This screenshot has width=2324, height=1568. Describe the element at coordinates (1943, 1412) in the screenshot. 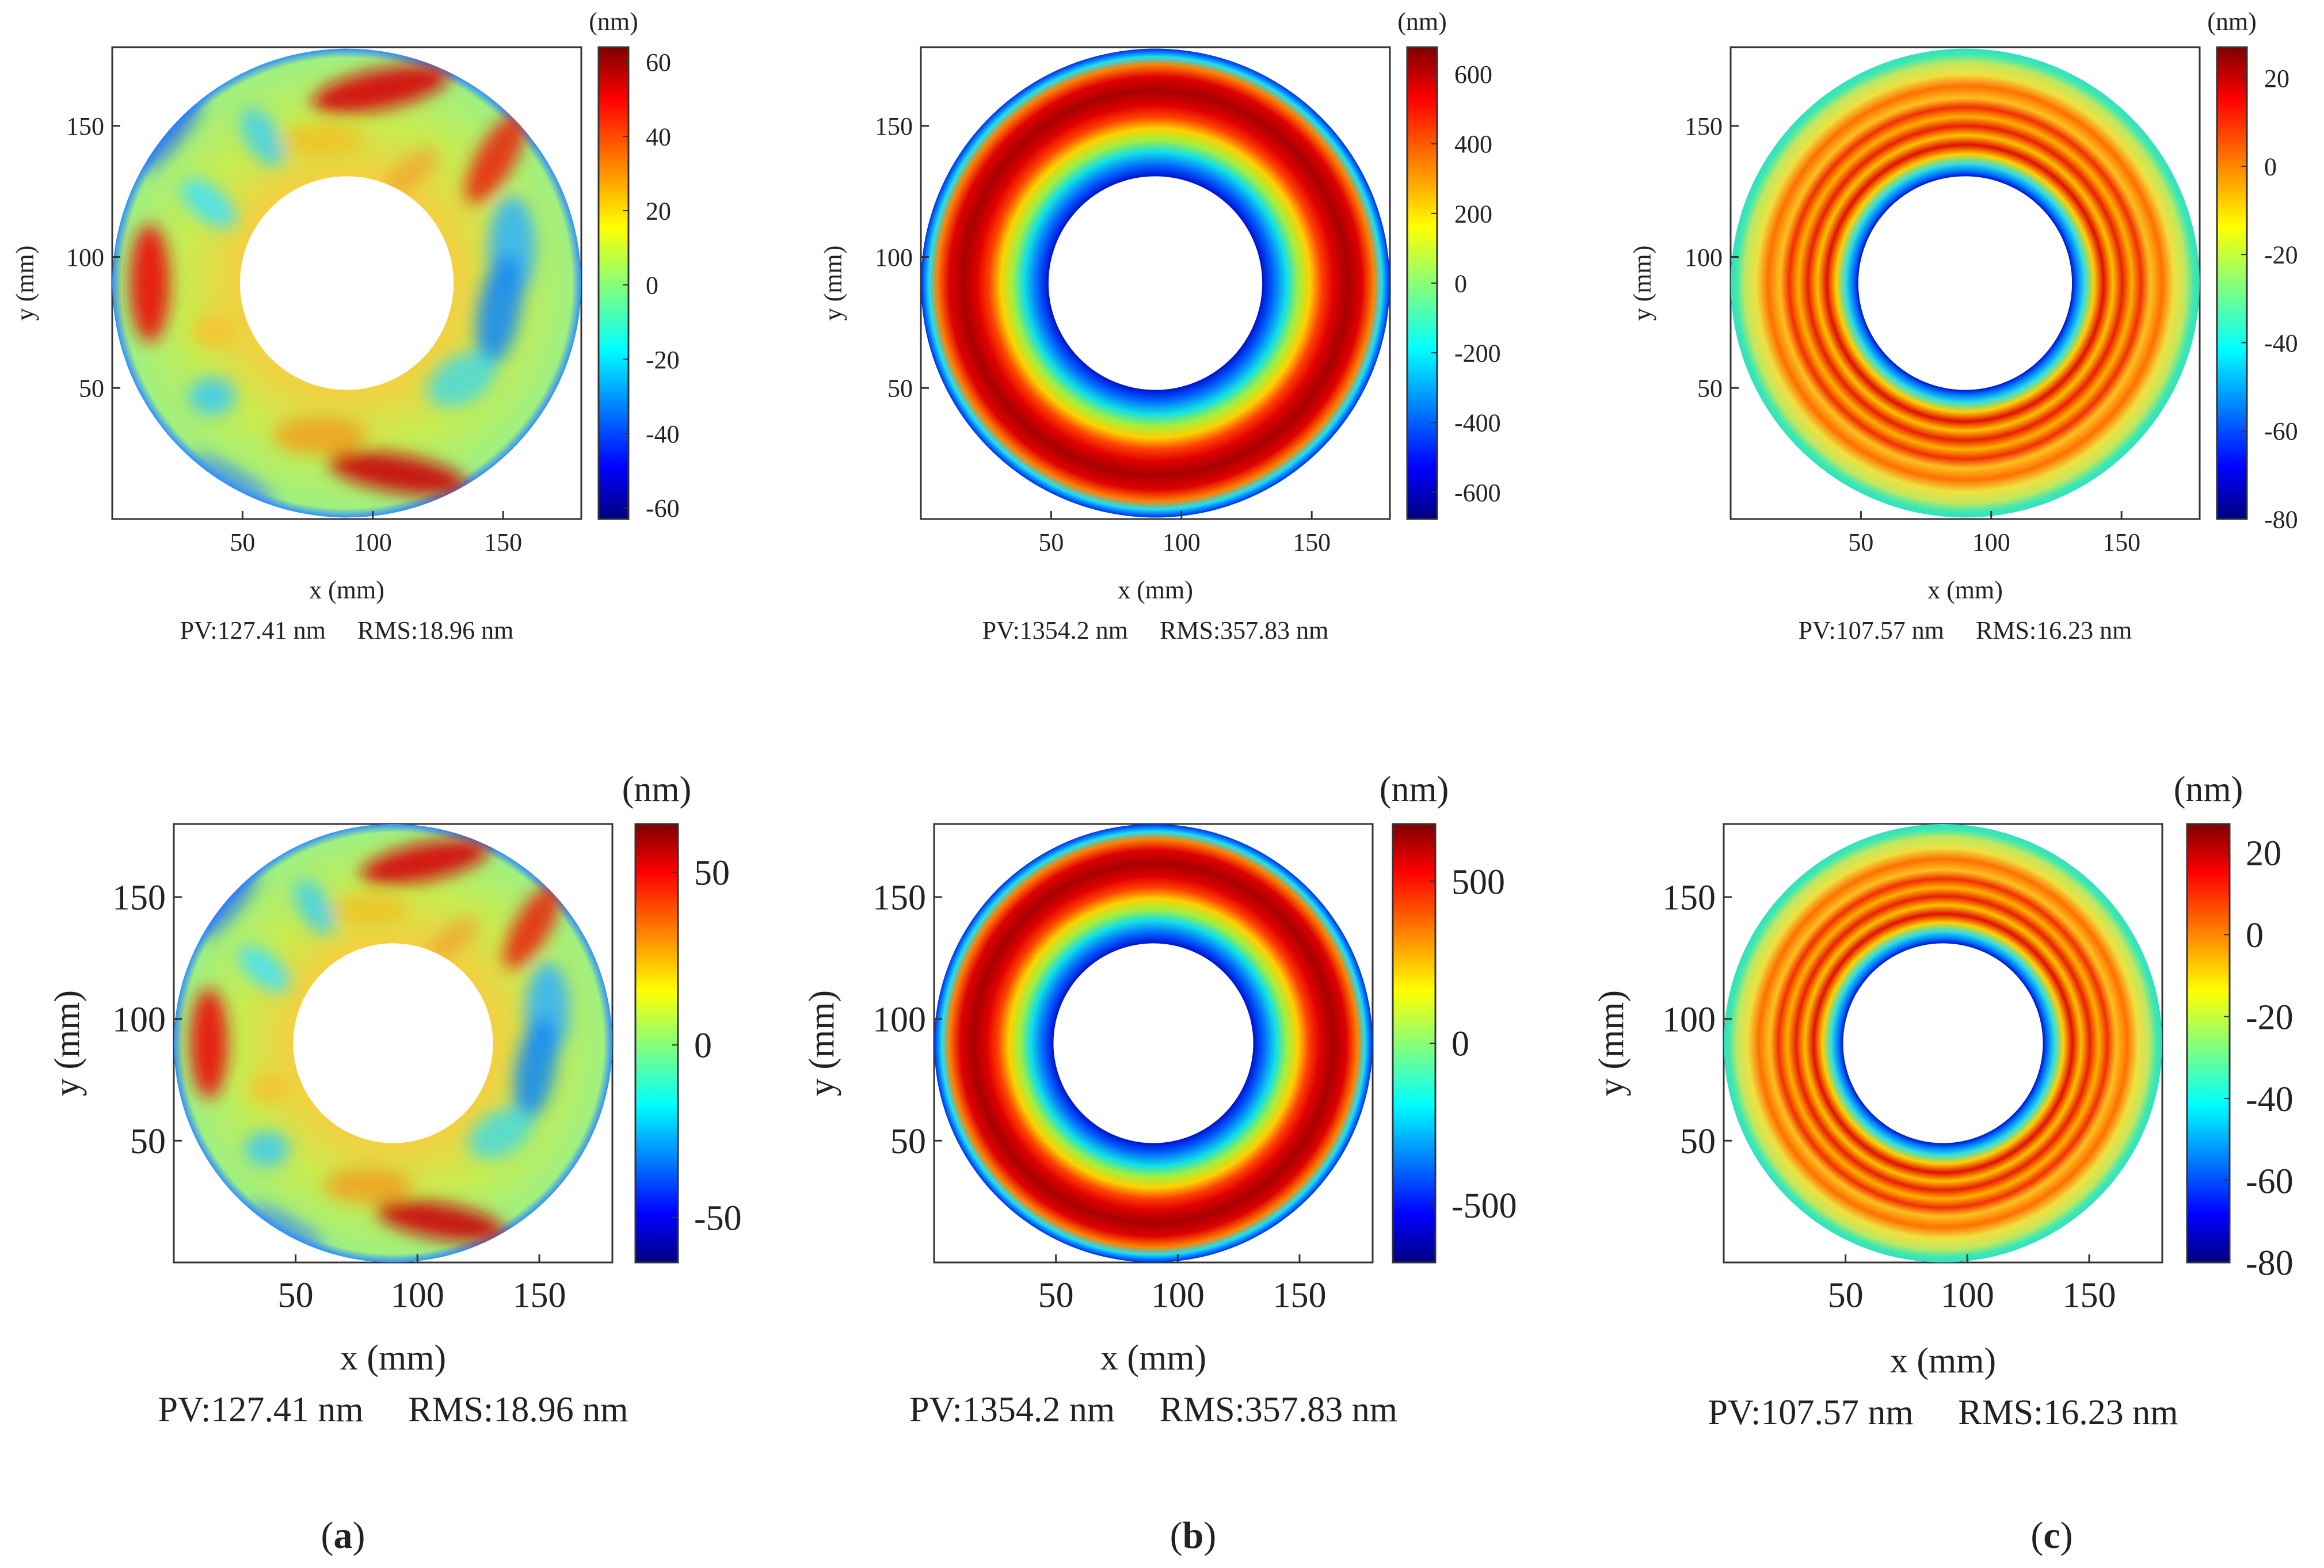

I see `pv-rms-stats: PV:107.57 nm RMS:16.23 nm` at that location.